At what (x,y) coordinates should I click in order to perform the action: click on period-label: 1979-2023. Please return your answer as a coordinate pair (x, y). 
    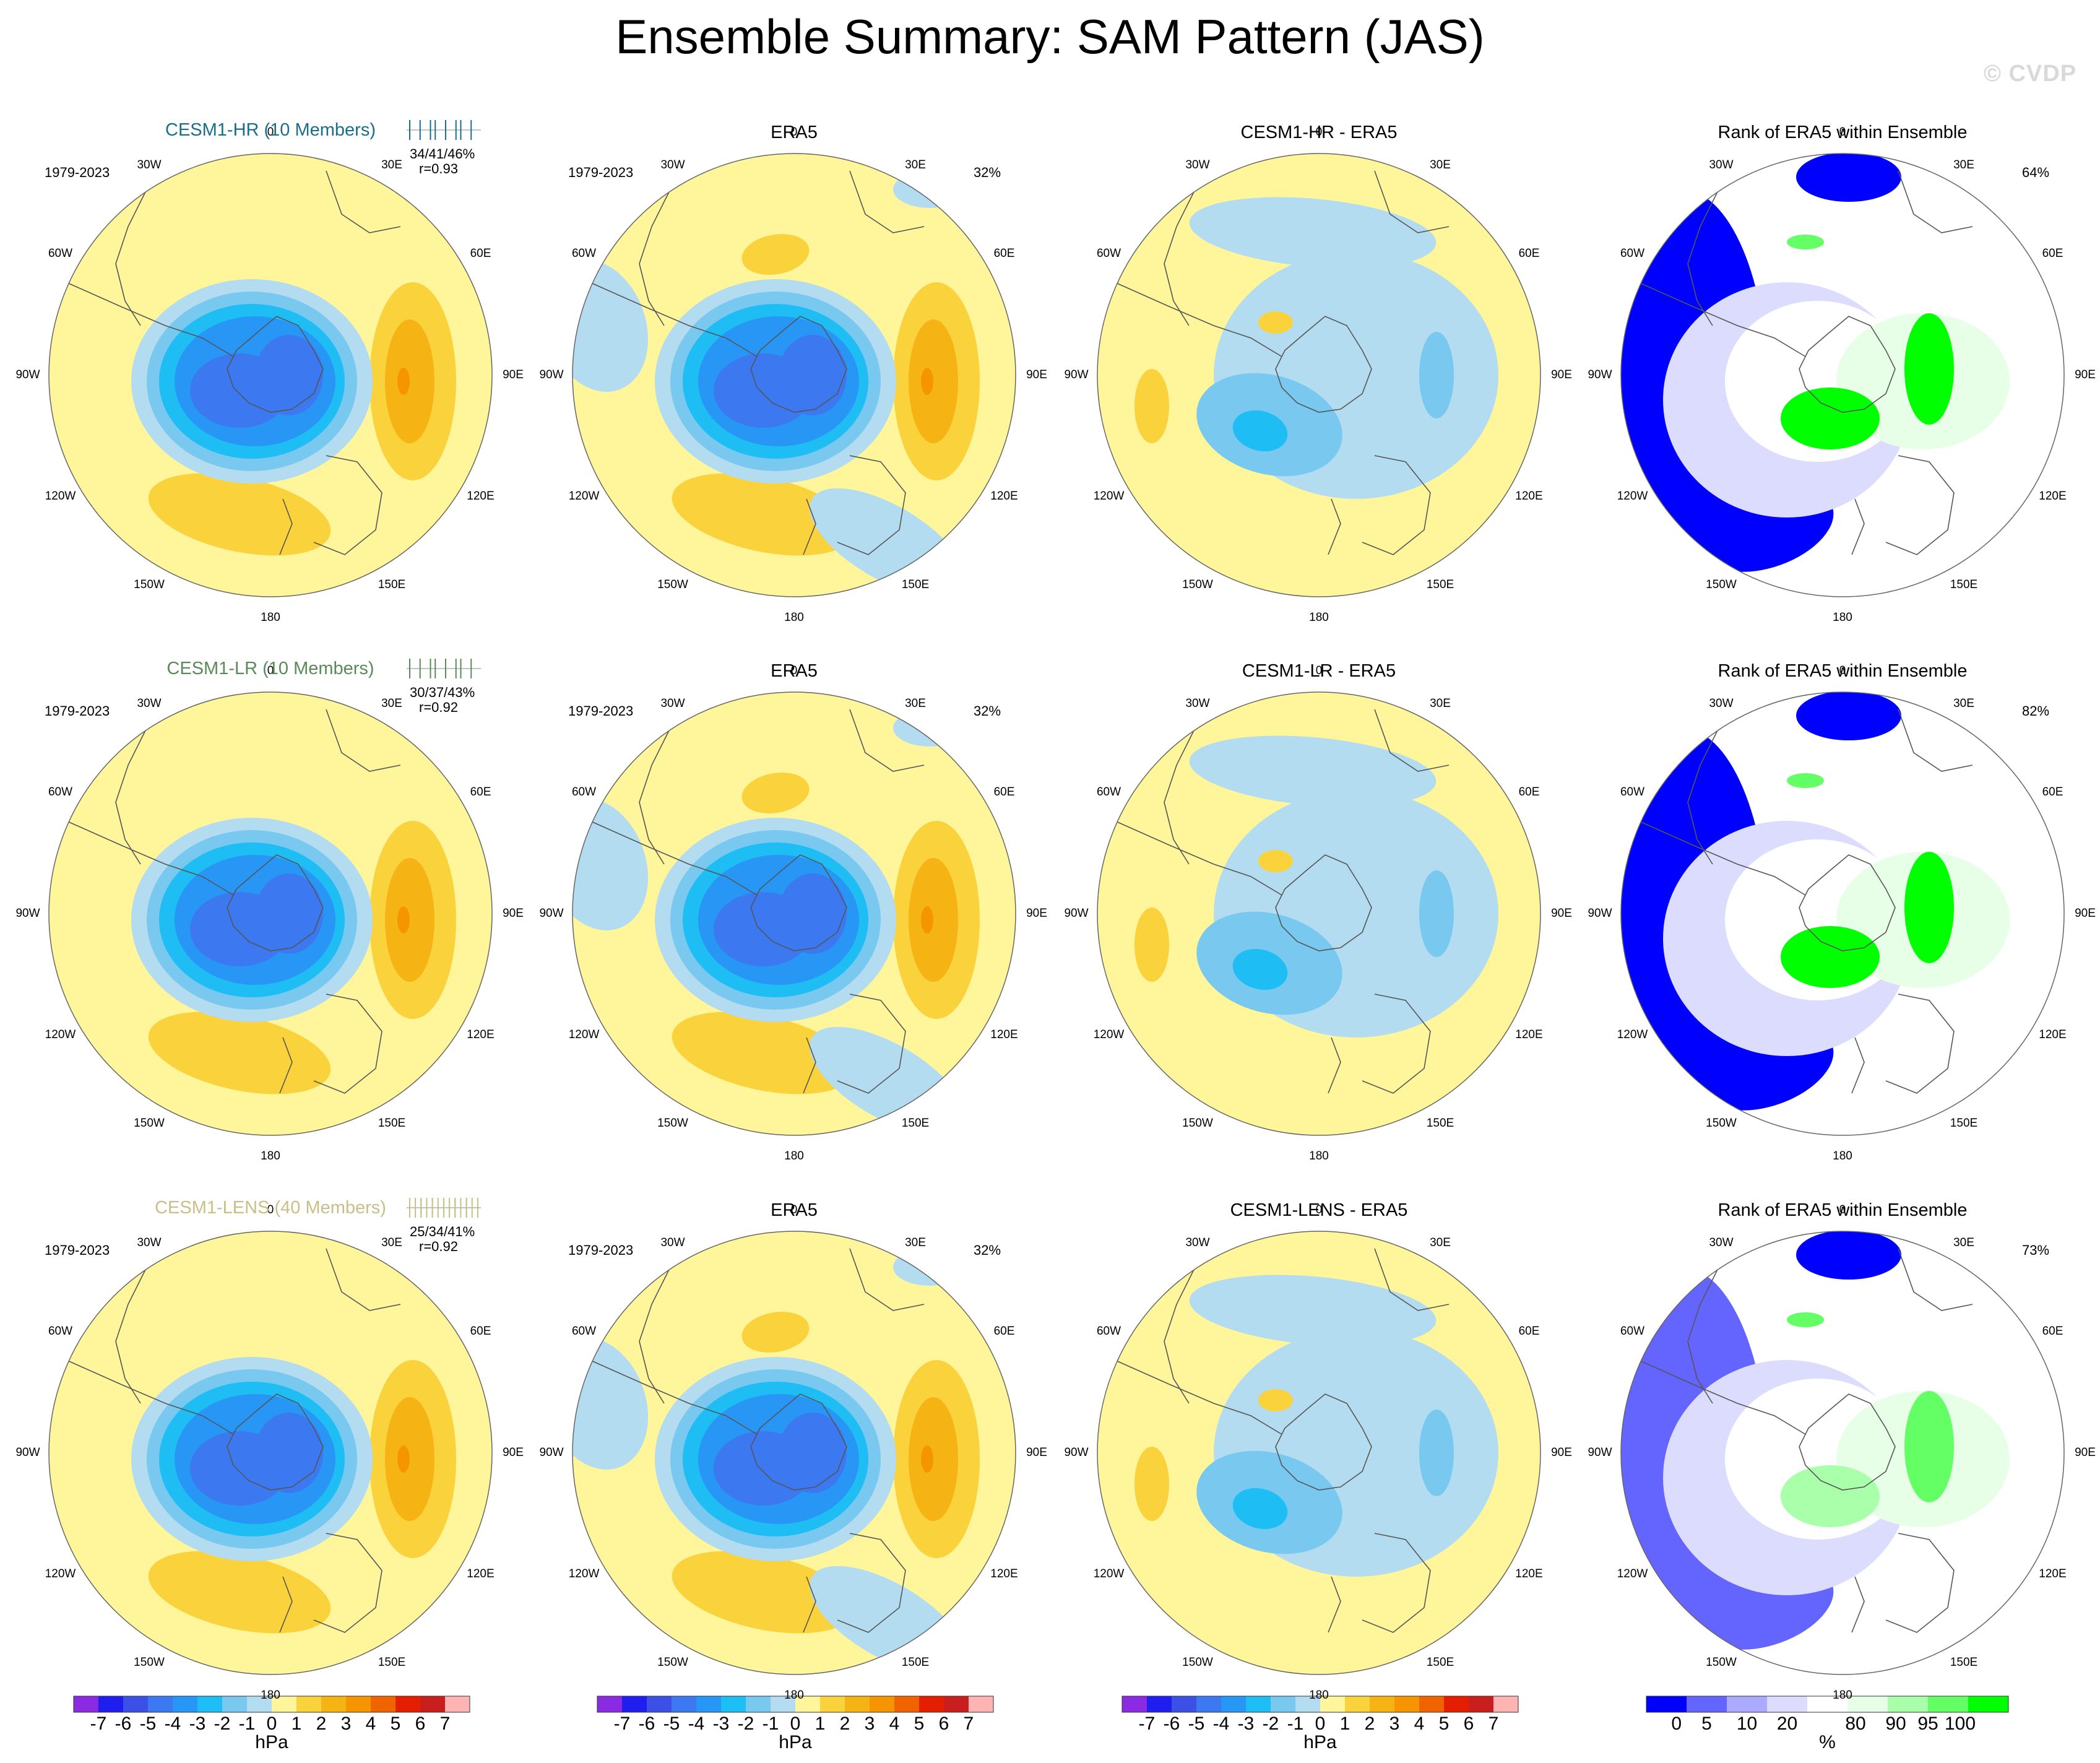
    Looking at the image, I should click on (601, 172).